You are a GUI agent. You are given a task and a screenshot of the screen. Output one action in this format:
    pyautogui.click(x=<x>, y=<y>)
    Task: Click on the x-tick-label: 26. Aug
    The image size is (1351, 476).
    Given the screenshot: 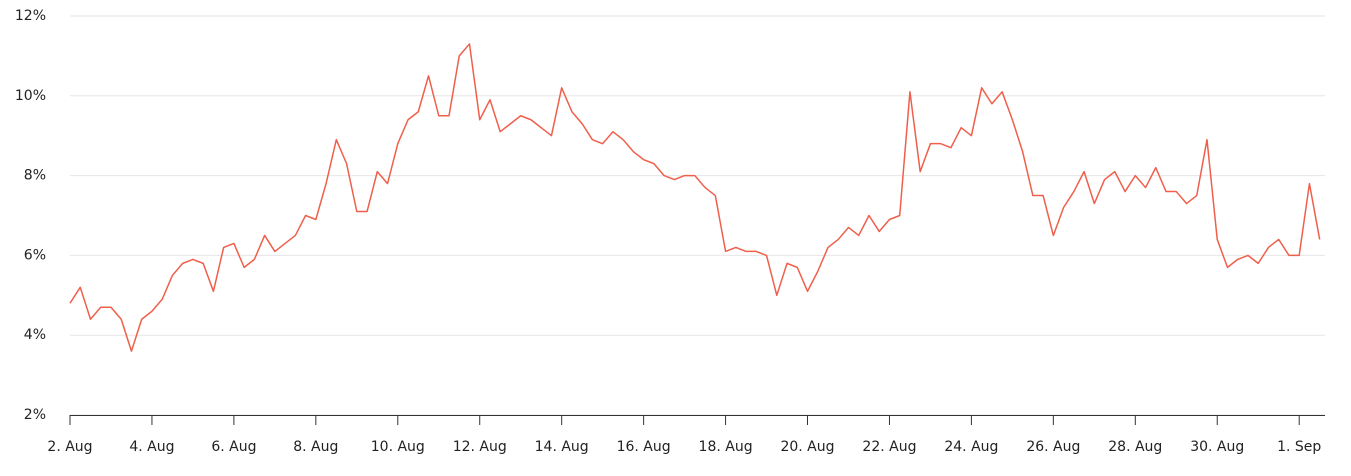 What is the action you would take?
    pyautogui.click(x=1053, y=447)
    